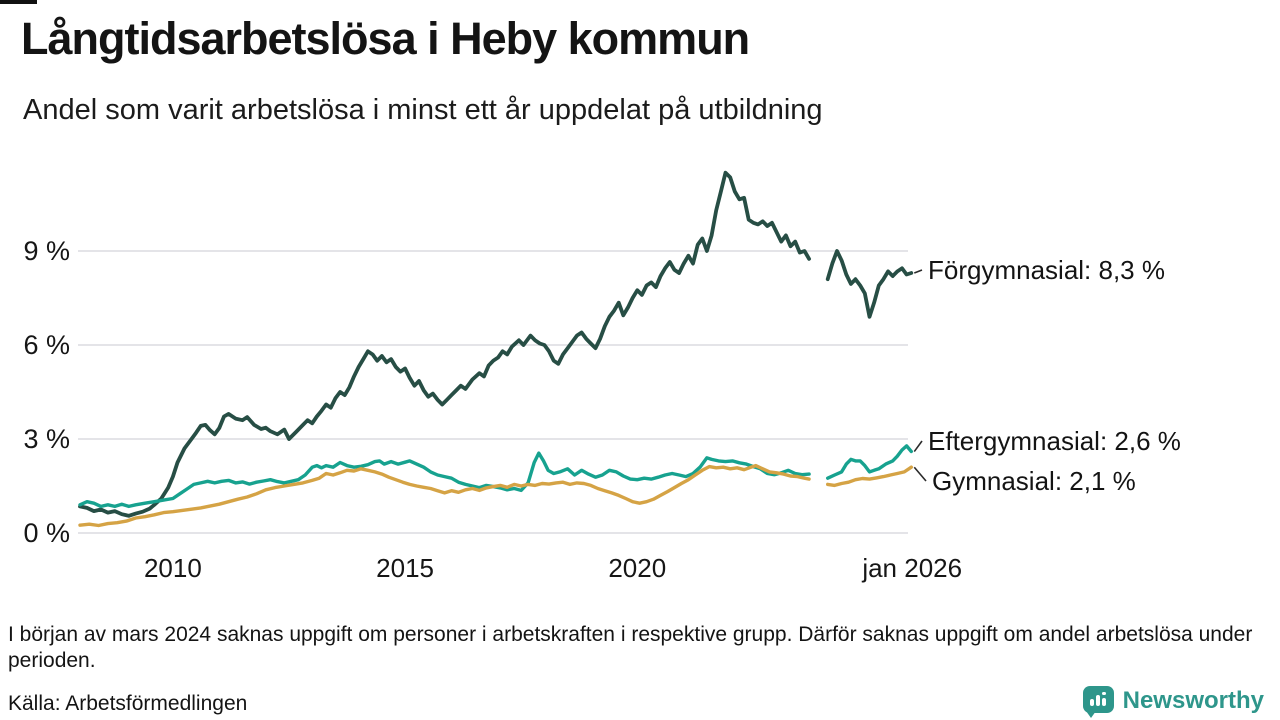 This screenshot has height=720, width=1280. What do you see at coordinates (1046, 270) in the screenshot?
I see `series-end-label-förgymnasial: Förgymnasial: 8,3 %` at bounding box center [1046, 270].